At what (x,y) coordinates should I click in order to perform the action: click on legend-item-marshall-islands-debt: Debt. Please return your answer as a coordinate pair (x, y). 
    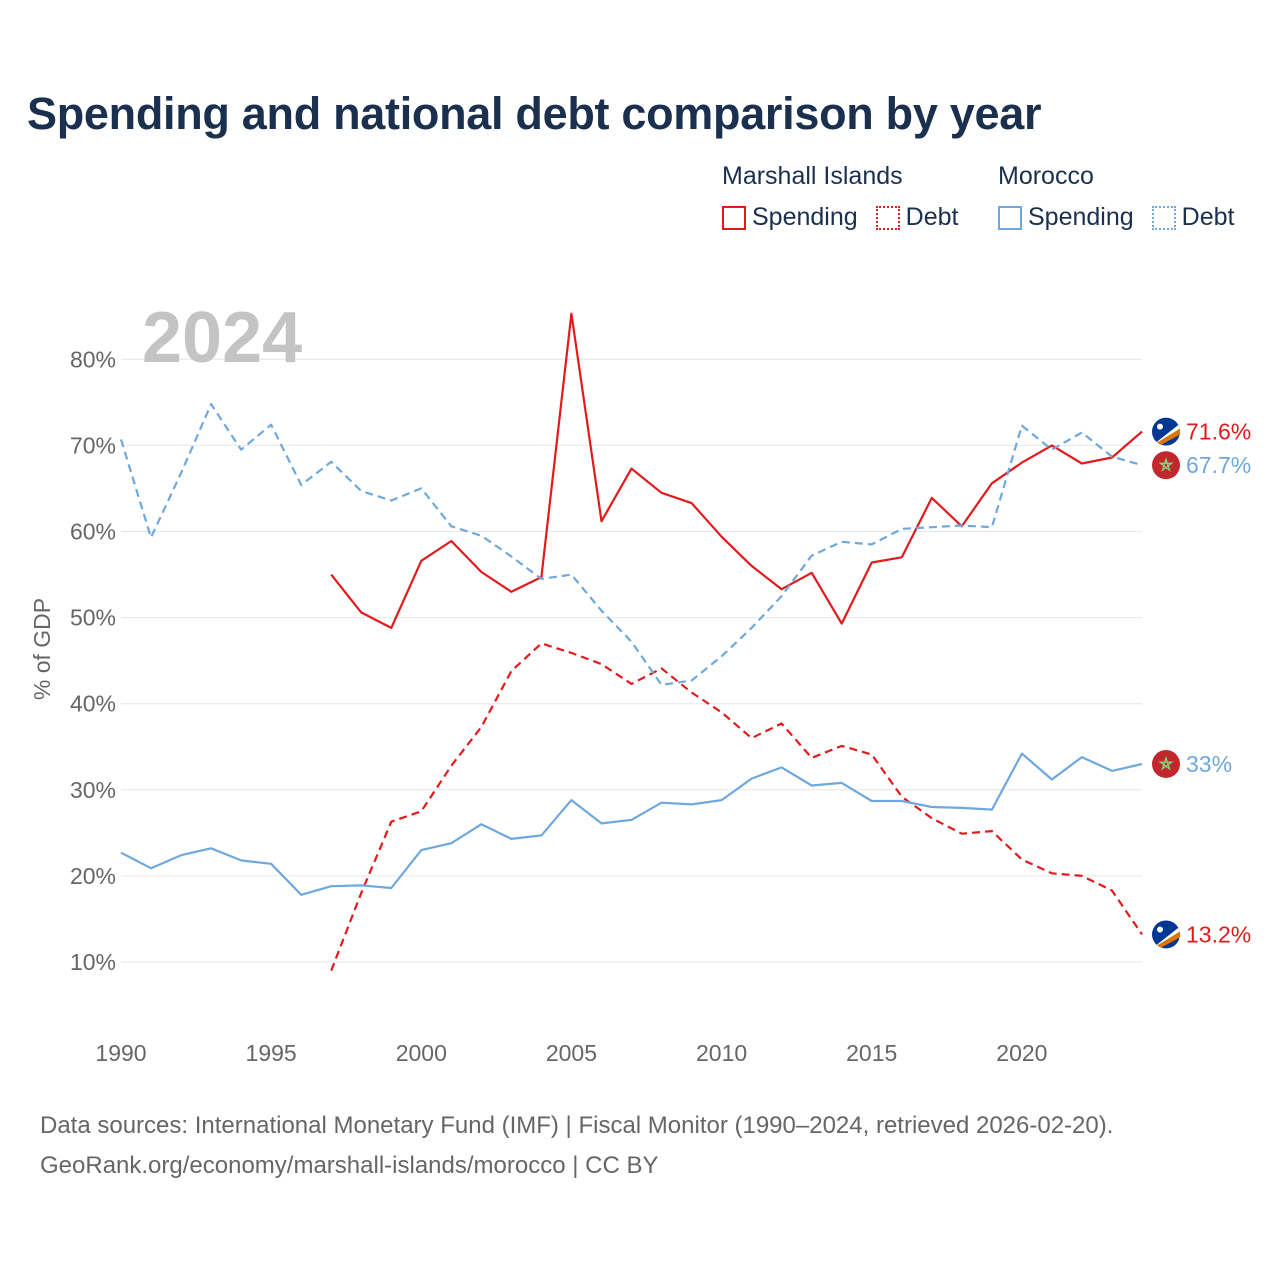
    Looking at the image, I should click on (917, 217).